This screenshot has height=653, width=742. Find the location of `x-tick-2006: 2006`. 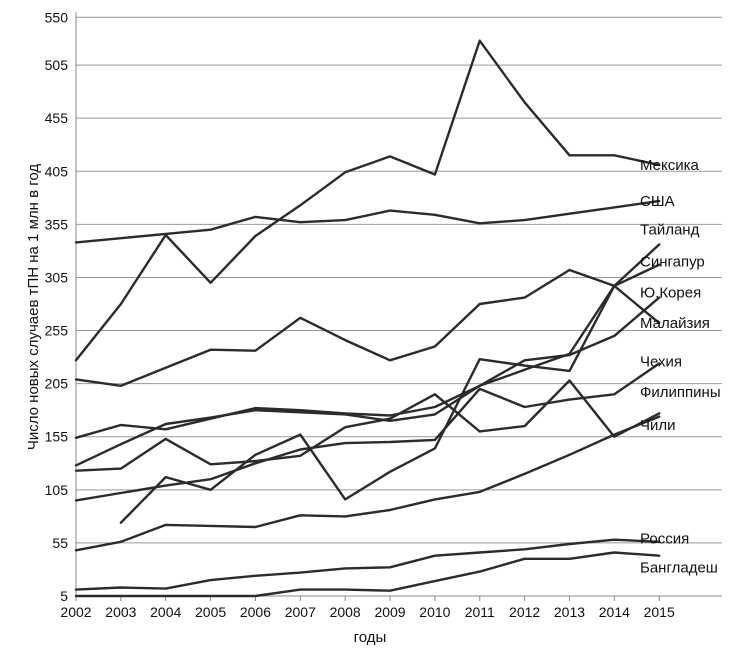

x-tick-2006: 2006 is located at coordinates (255, 612).